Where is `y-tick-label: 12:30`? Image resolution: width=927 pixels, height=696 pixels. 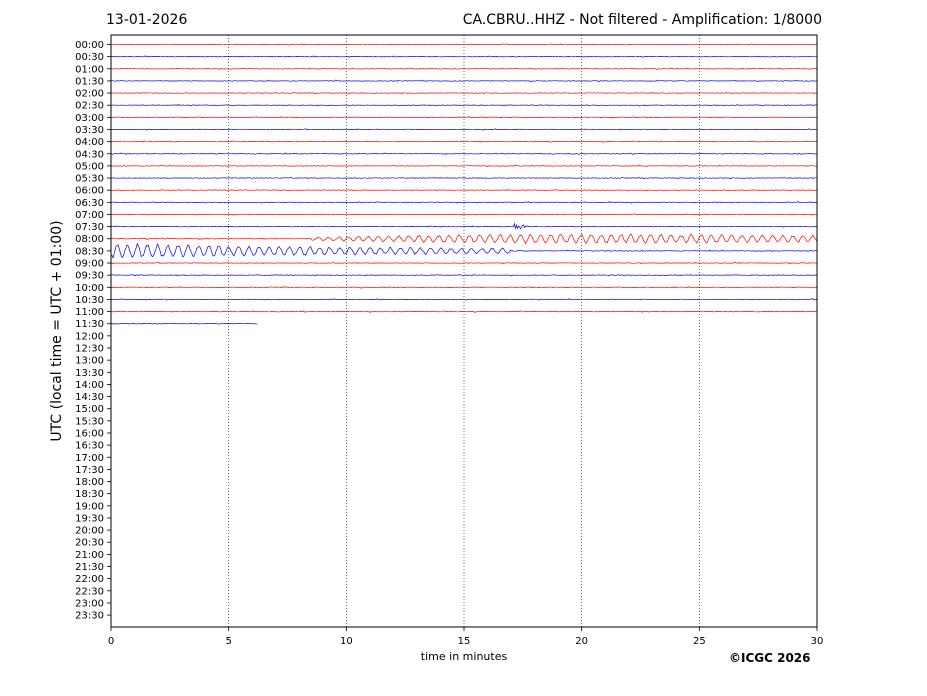
y-tick-label: 12:30 is located at coordinates (89, 349).